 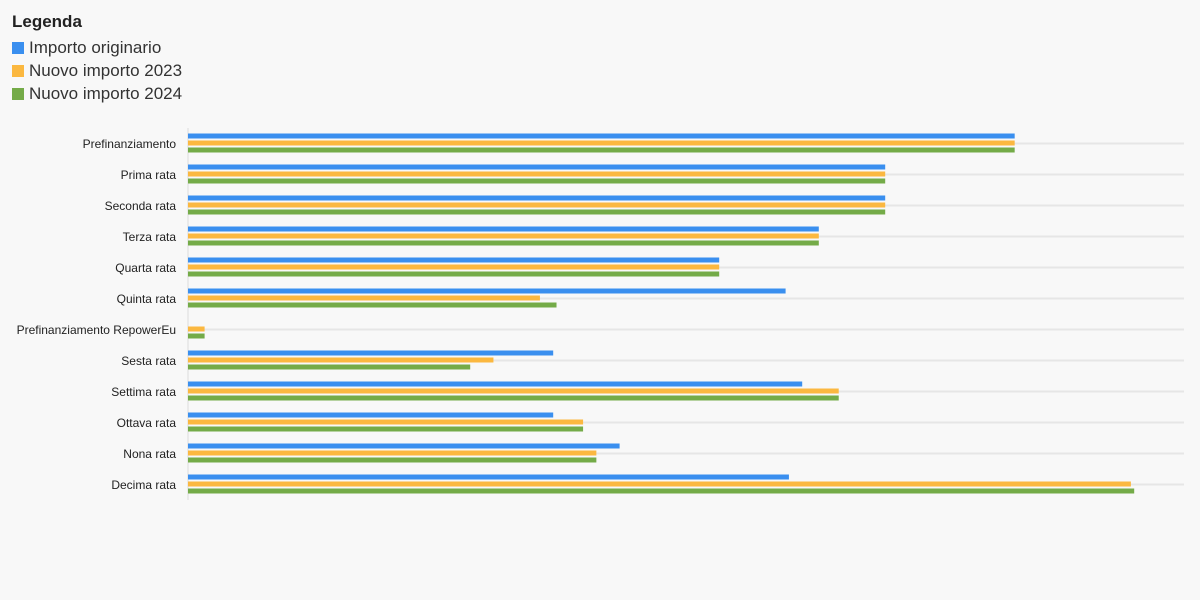 What do you see at coordinates (47, 21) in the screenshot?
I see `legend-title: Legenda` at bounding box center [47, 21].